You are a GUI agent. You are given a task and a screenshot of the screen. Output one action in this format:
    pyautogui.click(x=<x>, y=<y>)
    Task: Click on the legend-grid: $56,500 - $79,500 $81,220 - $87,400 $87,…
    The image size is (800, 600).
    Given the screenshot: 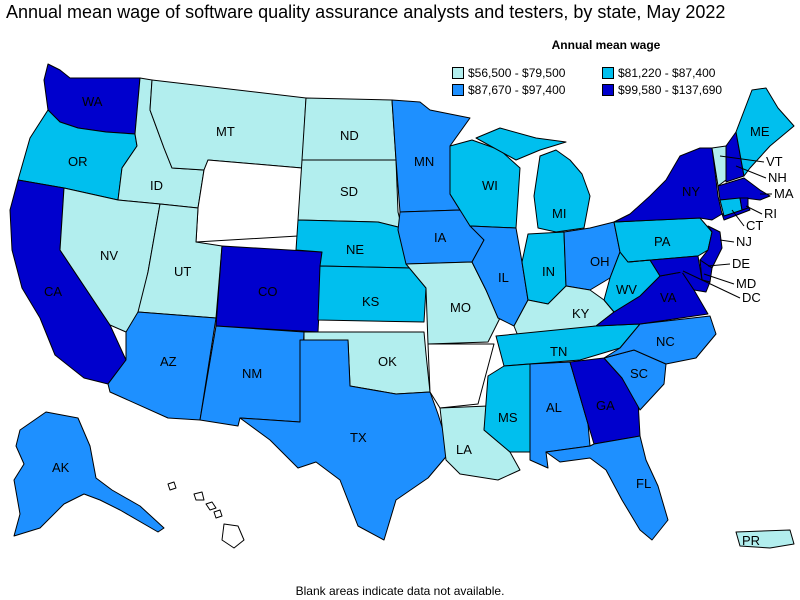 What is the action you would take?
    pyautogui.click(x=602, y=81)
    